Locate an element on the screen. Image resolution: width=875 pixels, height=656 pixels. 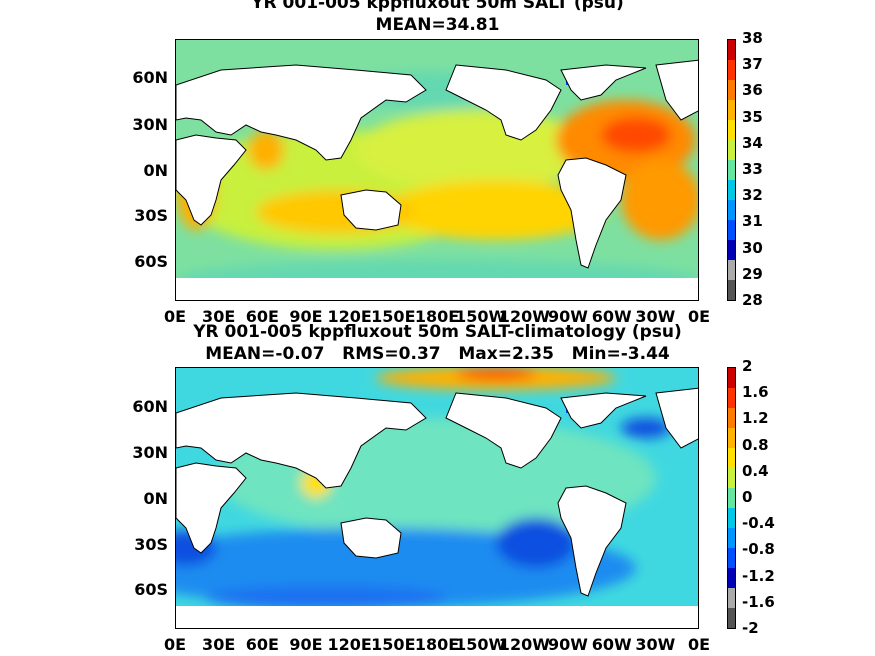
top-colorbar-label: 33 is located at coordinates (752, 169).